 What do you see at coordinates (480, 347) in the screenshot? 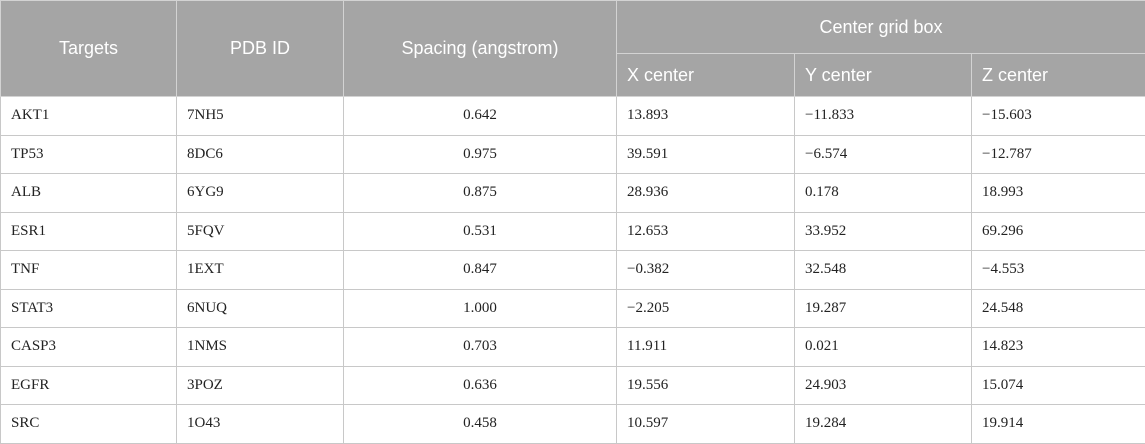
I see `cell-spacing: 0.703` at bounding box center [480, 347].